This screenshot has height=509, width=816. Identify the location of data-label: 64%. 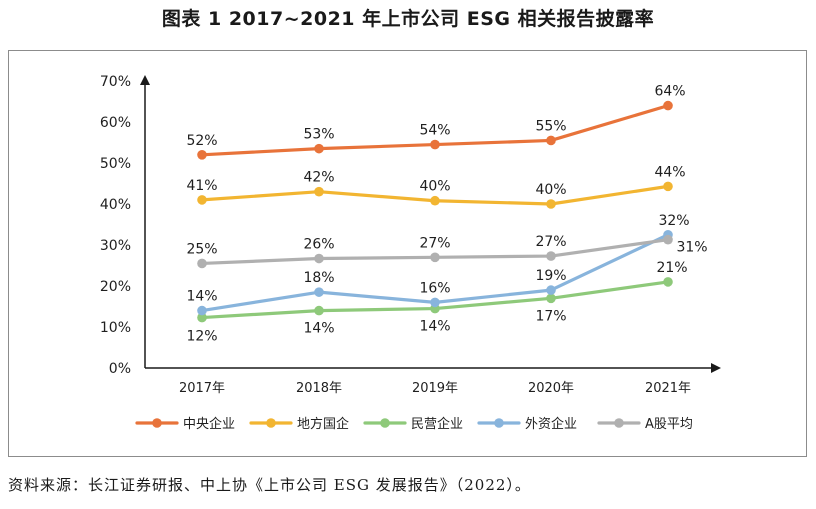
(669, 92).